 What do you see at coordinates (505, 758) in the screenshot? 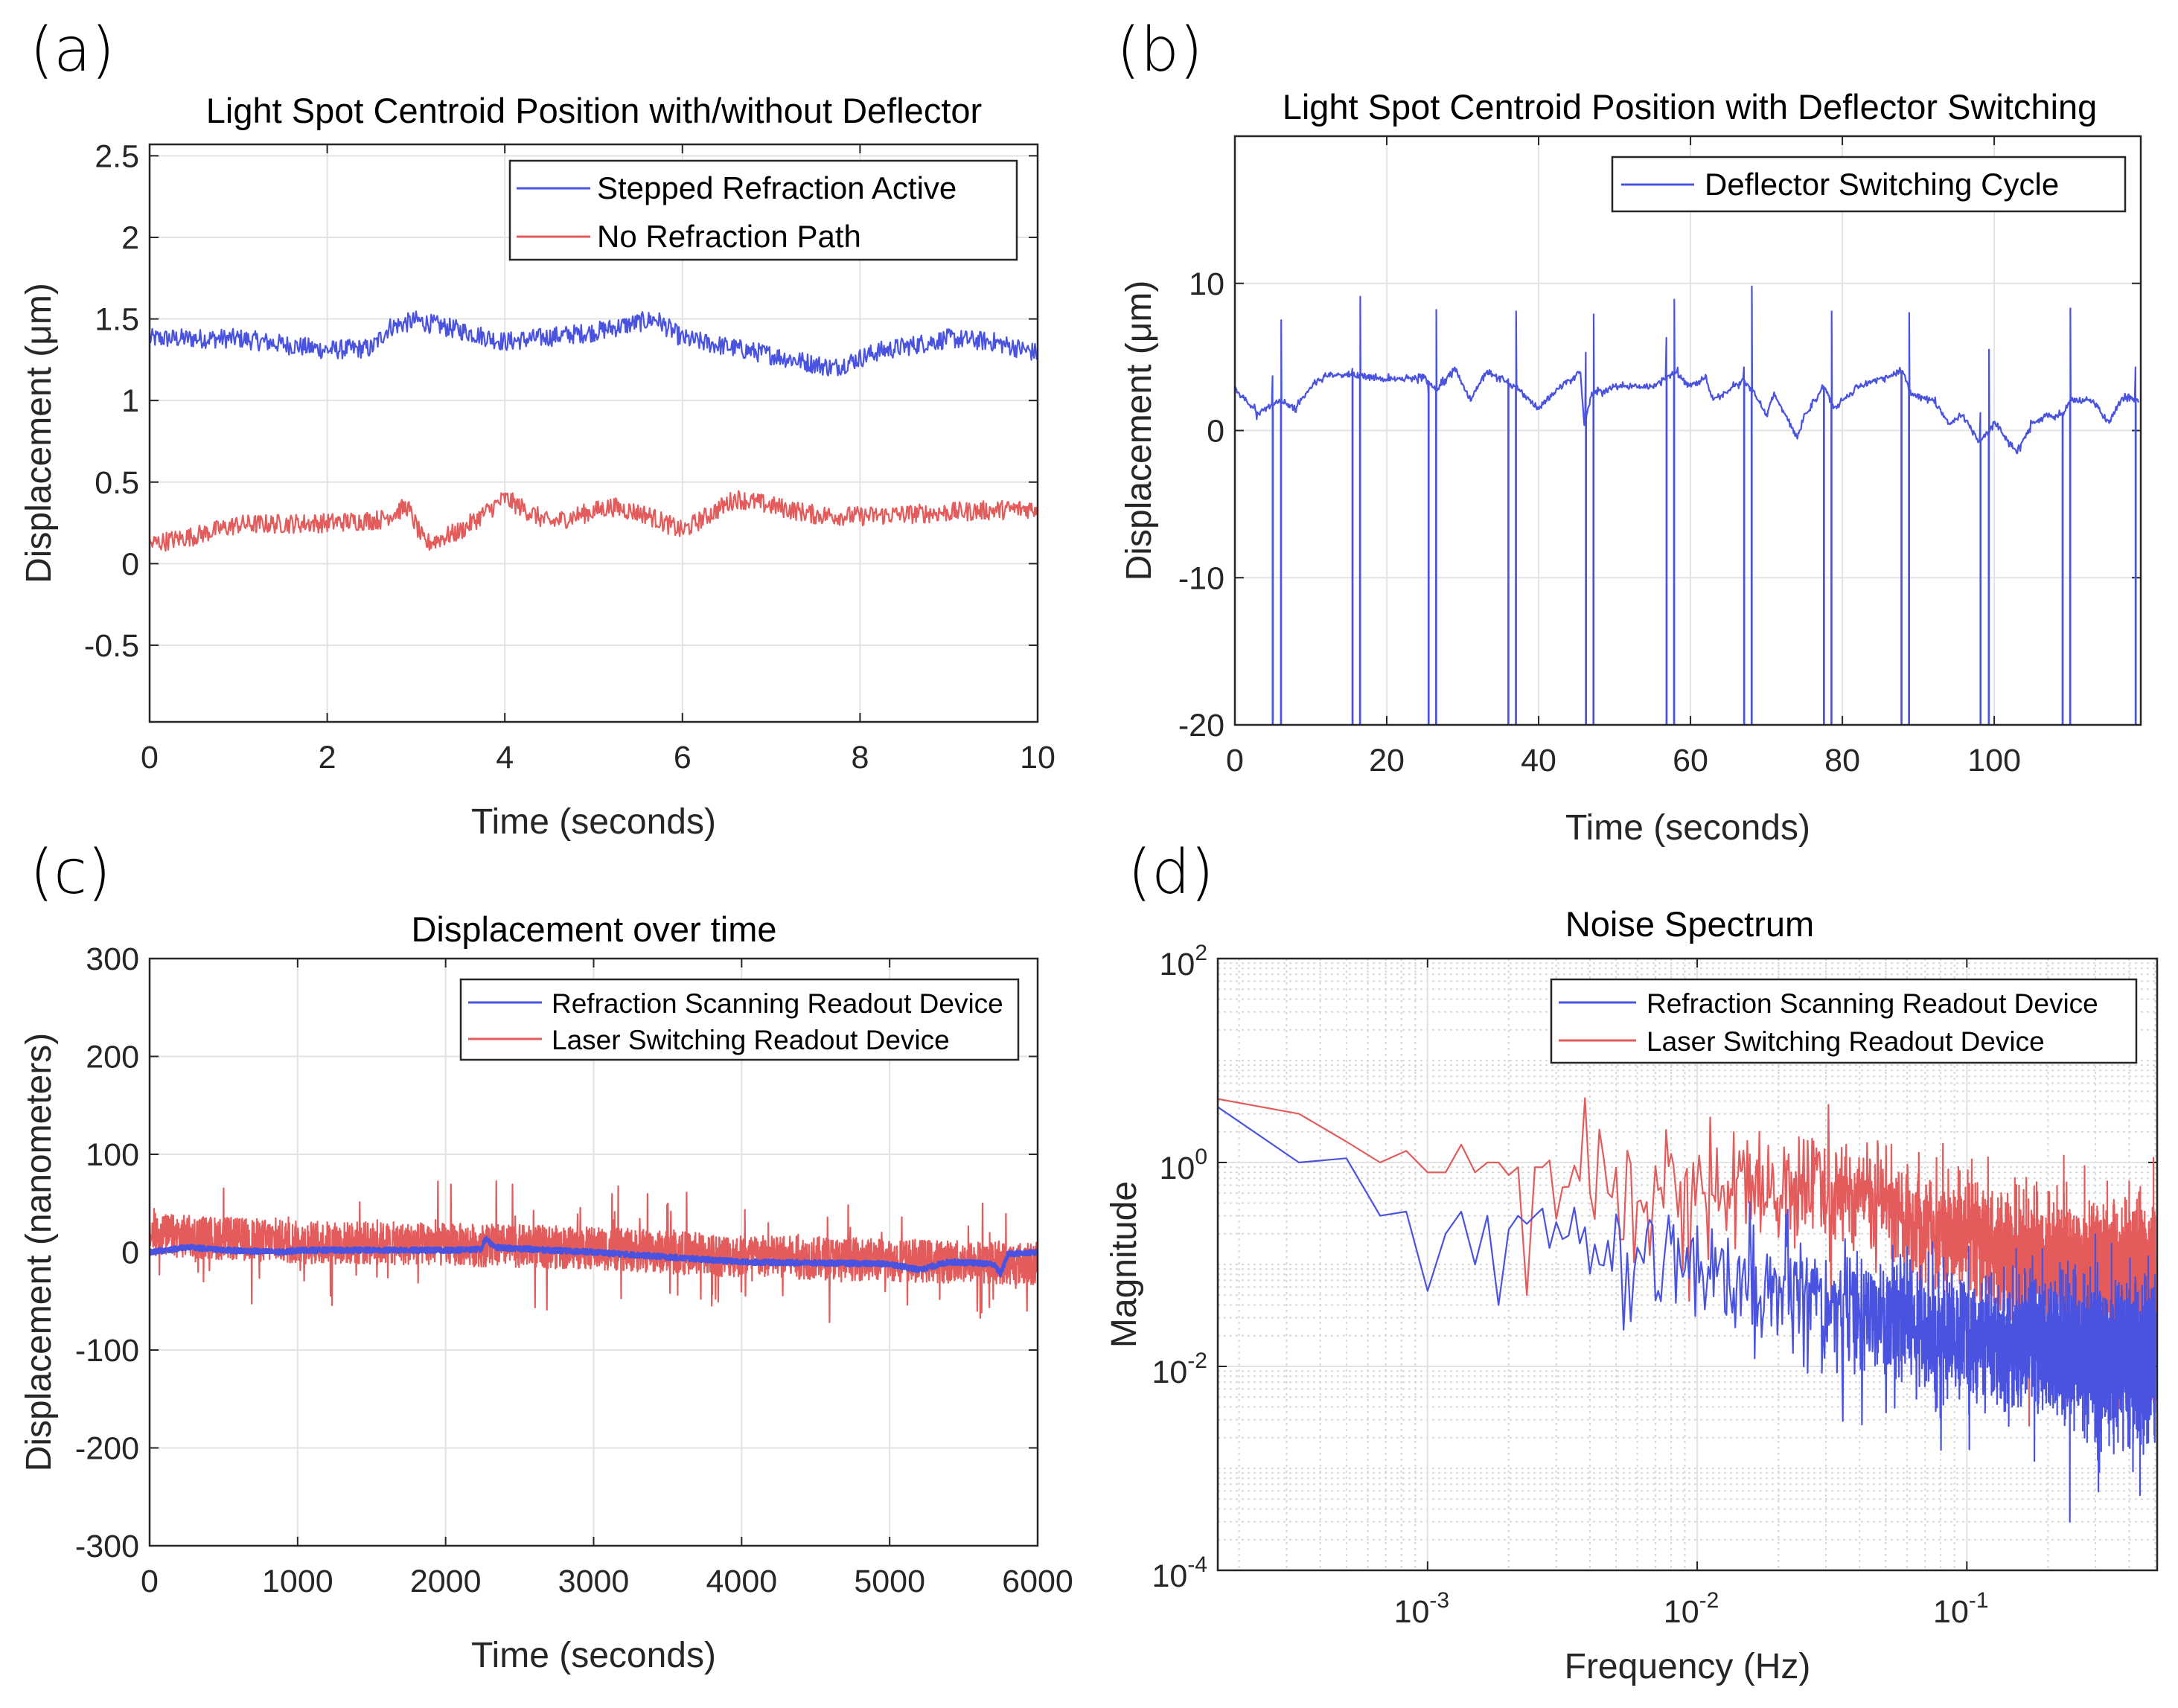
I see `x-tick-label: 4` at bounding box center [505, 758].